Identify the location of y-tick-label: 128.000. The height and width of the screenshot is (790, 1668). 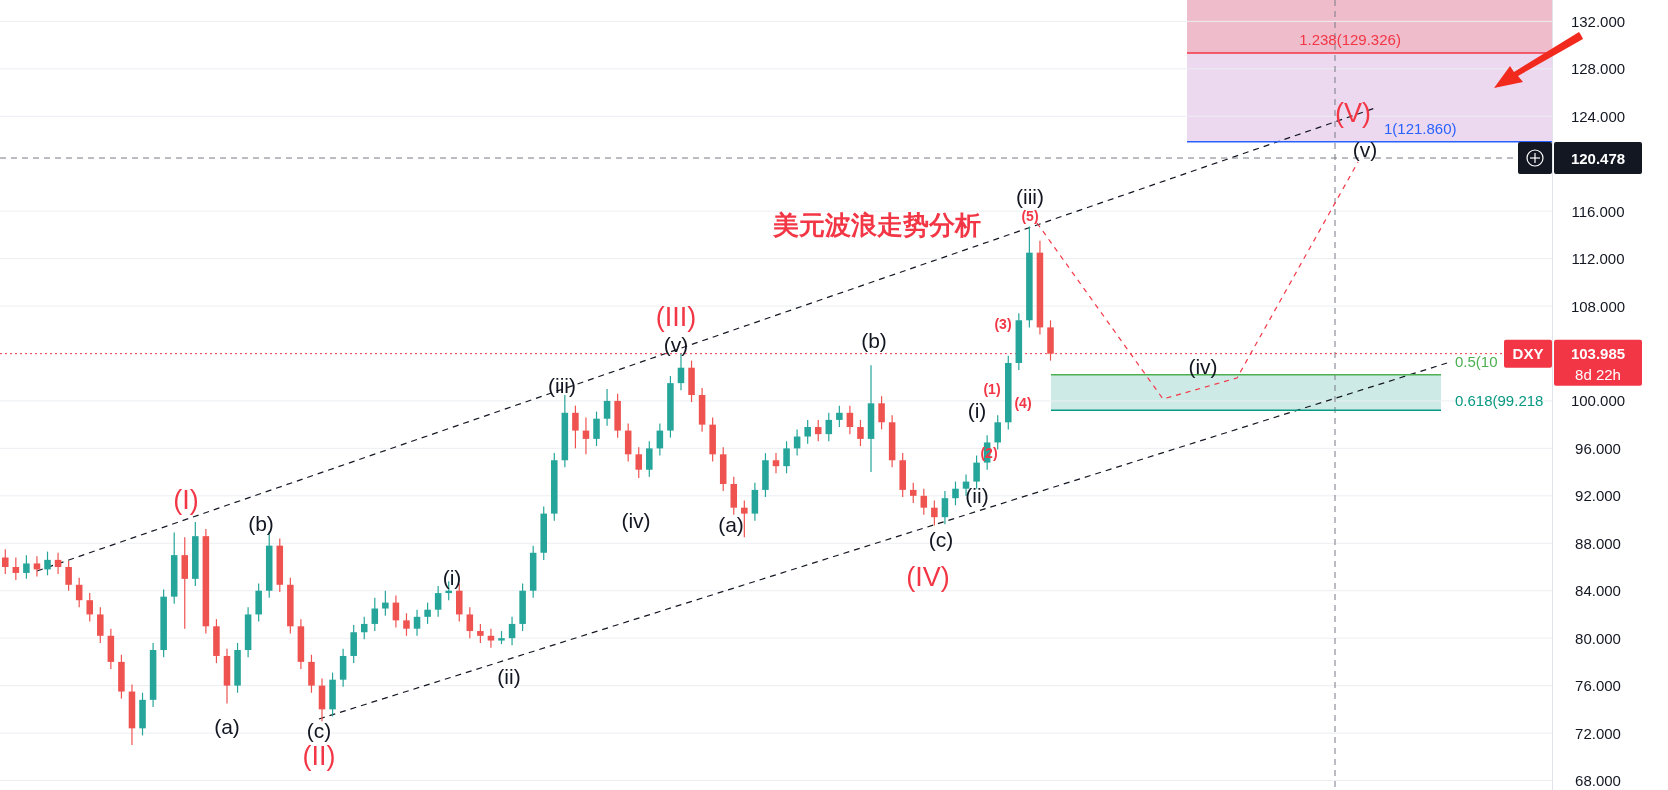
(1598, 69).